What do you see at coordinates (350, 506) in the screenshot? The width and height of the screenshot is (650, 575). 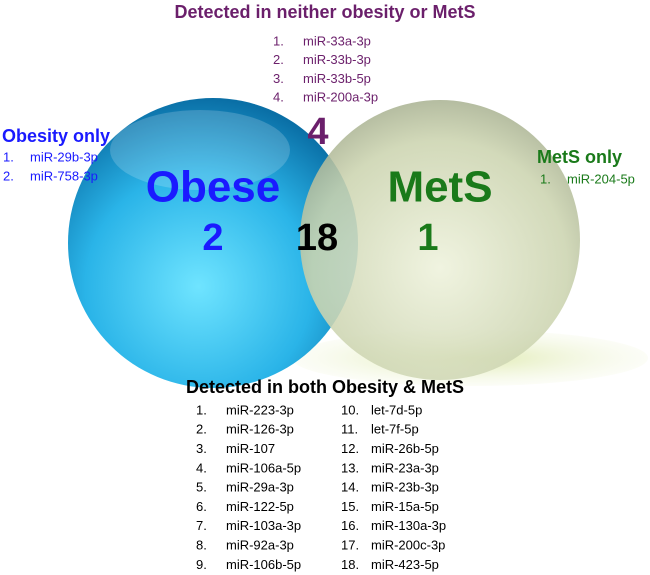 I see `item-number: 15.` at bounding box center [350, 506].